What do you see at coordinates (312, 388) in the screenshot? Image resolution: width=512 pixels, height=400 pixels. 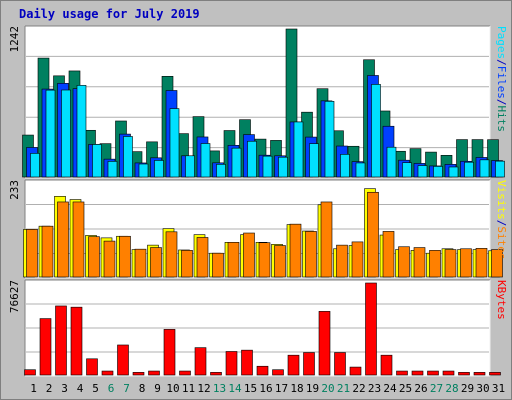 I see `day-label-19: 19` at bounding box center [312, 388].